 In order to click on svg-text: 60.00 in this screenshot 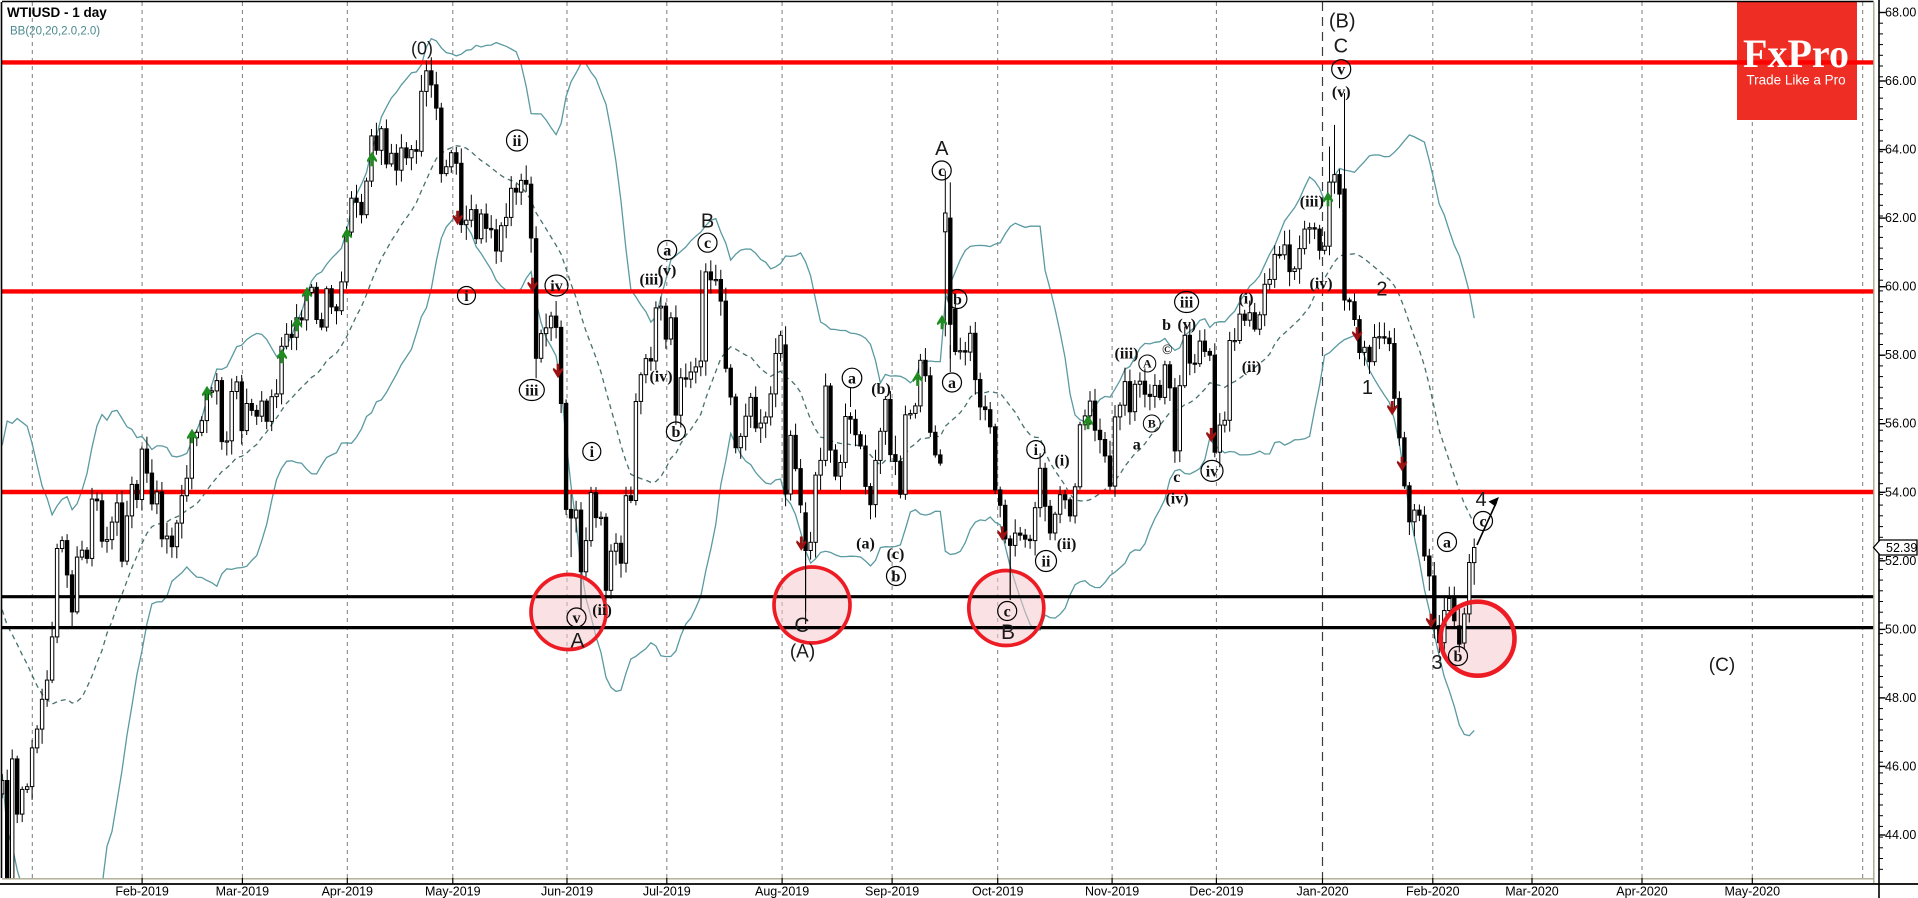, I will do `click(1900, 287)`.